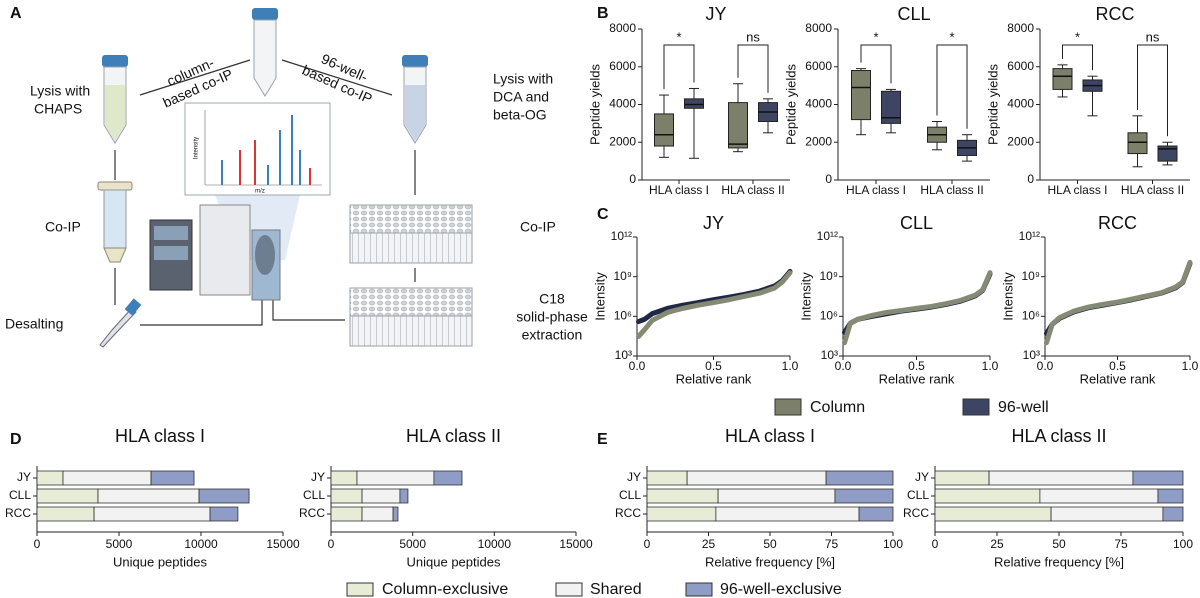  I want to click on chart-title: JY, so click(715, 14).